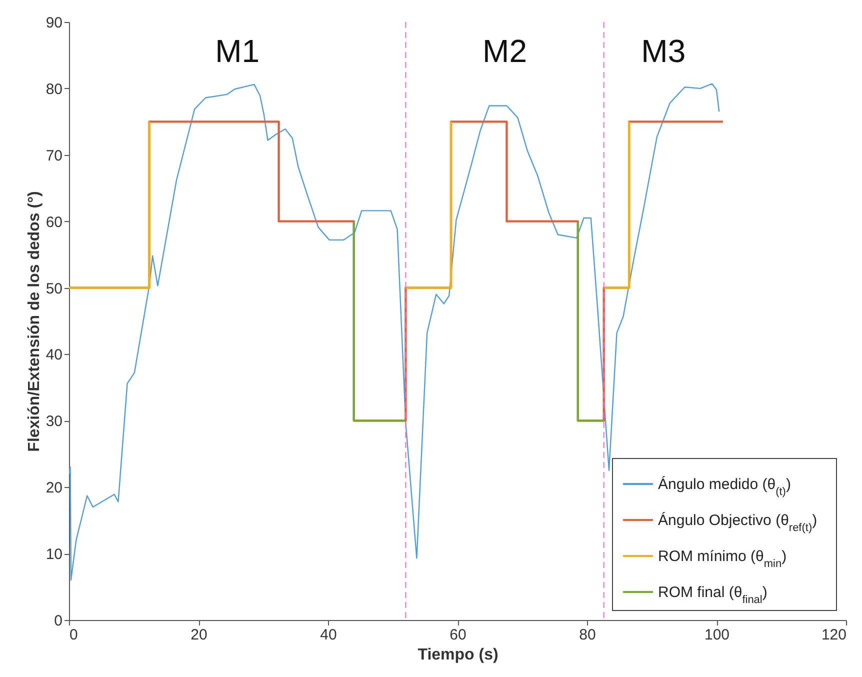 The height and width of the screenshot is (677, 862). Describe the element at coordinates (54, 488) in the screenshot. I see `y-tick-label: 20` at that location.